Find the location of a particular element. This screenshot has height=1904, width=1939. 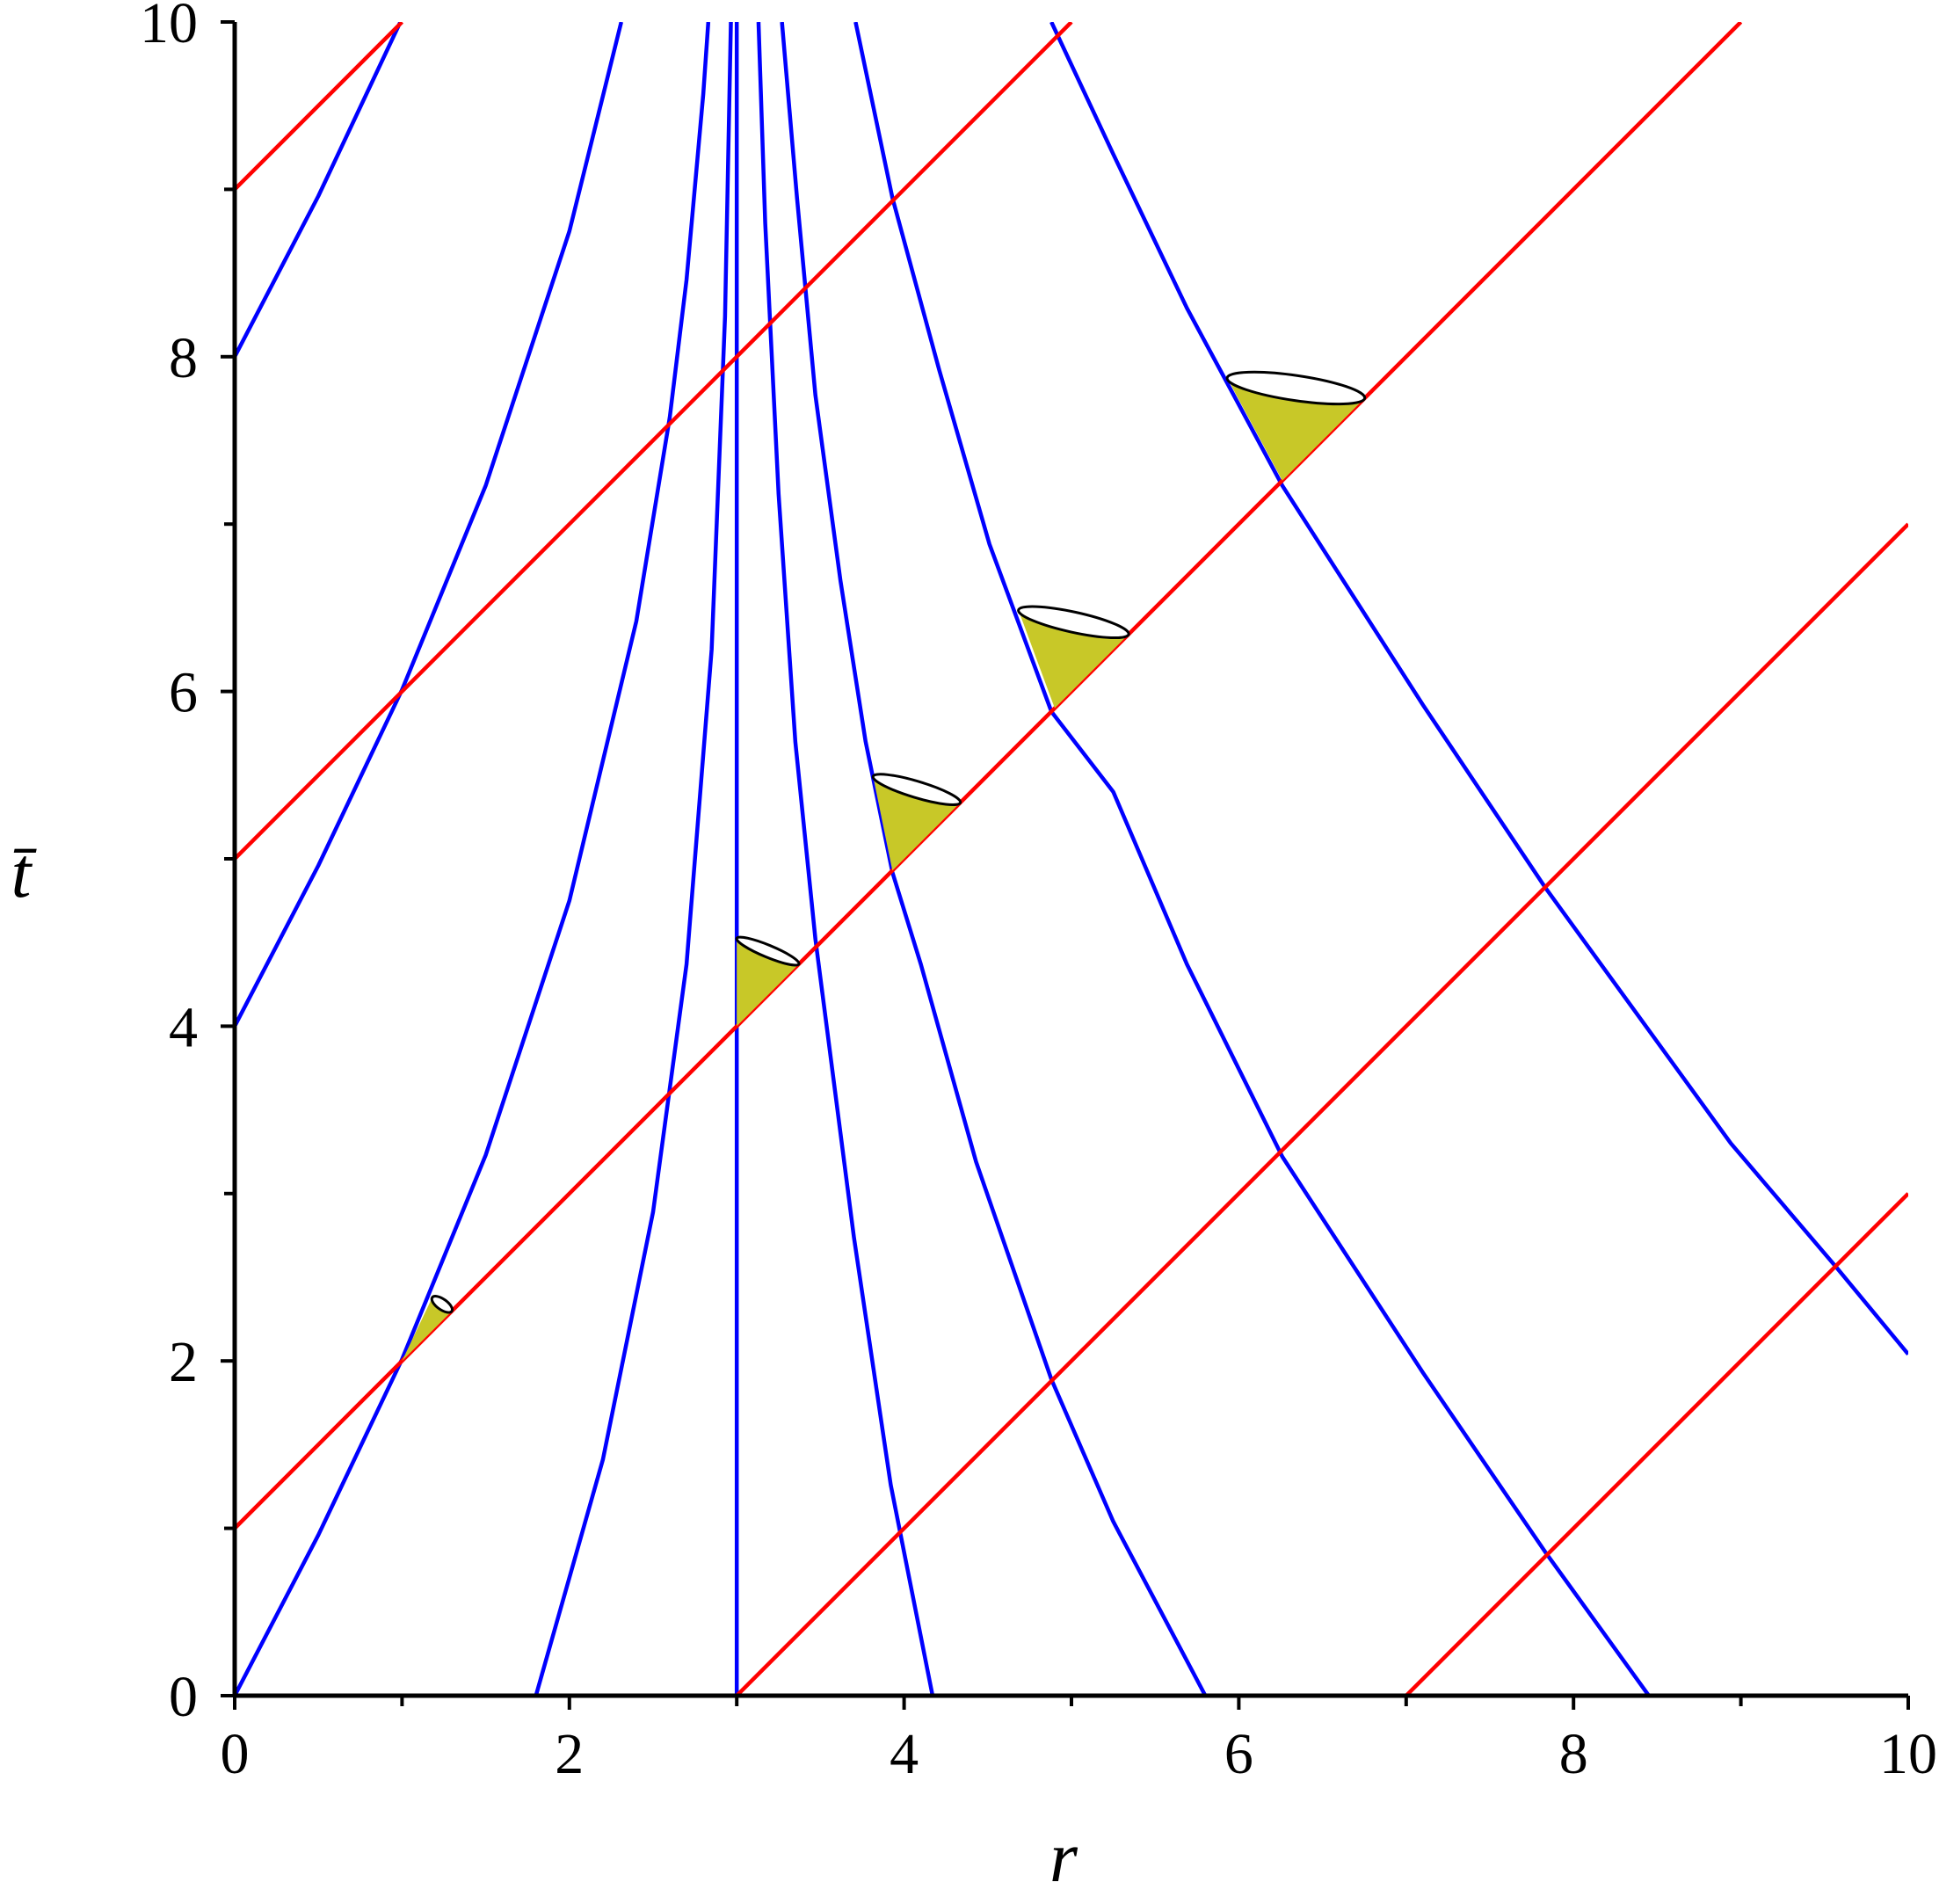

y-tick-label: 6 is located at coordinates (183, 693).